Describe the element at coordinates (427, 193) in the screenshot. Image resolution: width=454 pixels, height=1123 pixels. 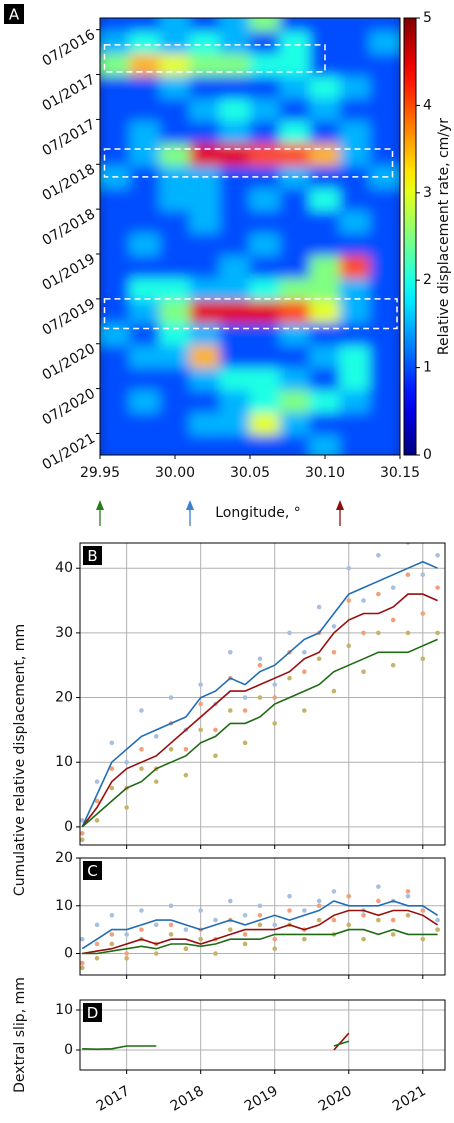
I see `colorbar-tick-label: 3` at that location.